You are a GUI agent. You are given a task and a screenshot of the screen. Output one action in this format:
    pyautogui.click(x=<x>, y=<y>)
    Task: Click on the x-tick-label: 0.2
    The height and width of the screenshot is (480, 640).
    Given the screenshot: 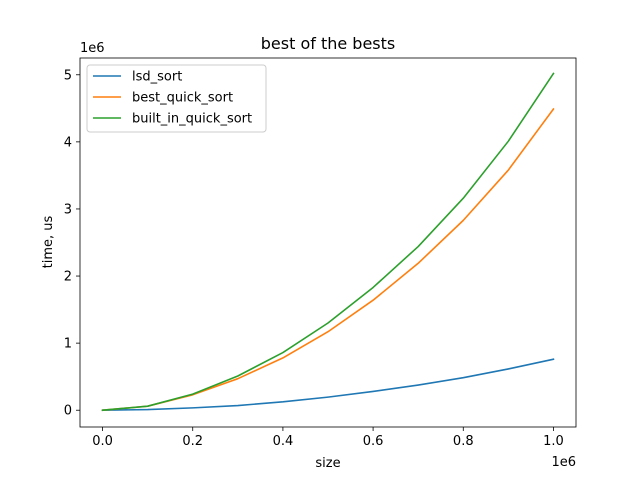 What is the action you would take?
    pyautogui.click(x=192, y=441)
    